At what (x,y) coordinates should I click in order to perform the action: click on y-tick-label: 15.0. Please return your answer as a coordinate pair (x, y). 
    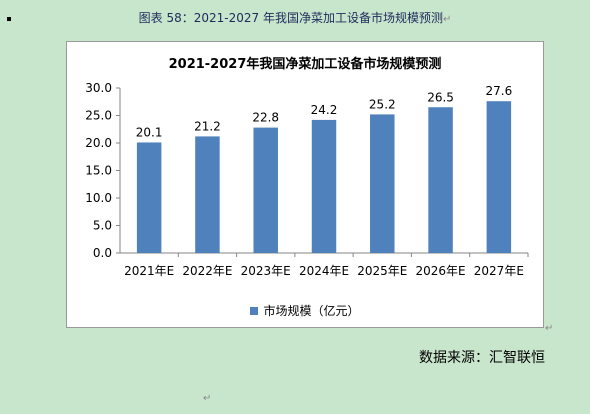
    Looking at the image, I should click on (98, 171).